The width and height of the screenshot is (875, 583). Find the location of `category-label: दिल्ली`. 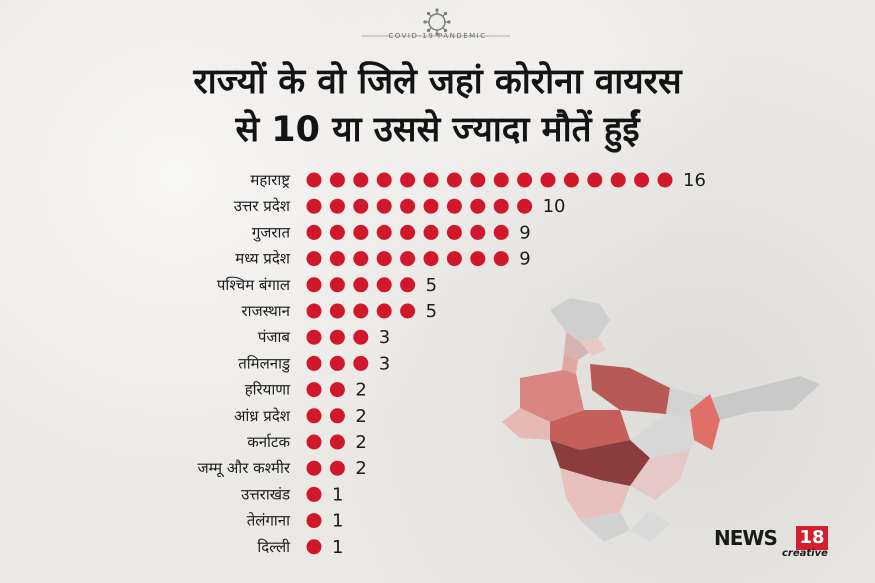

category-label: दिल्ली is located at coordinates (274, 547).